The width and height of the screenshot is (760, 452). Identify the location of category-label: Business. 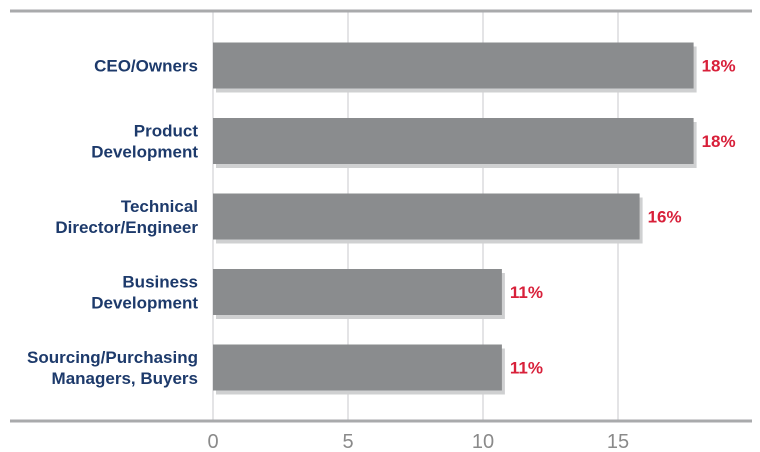
(160, 282).